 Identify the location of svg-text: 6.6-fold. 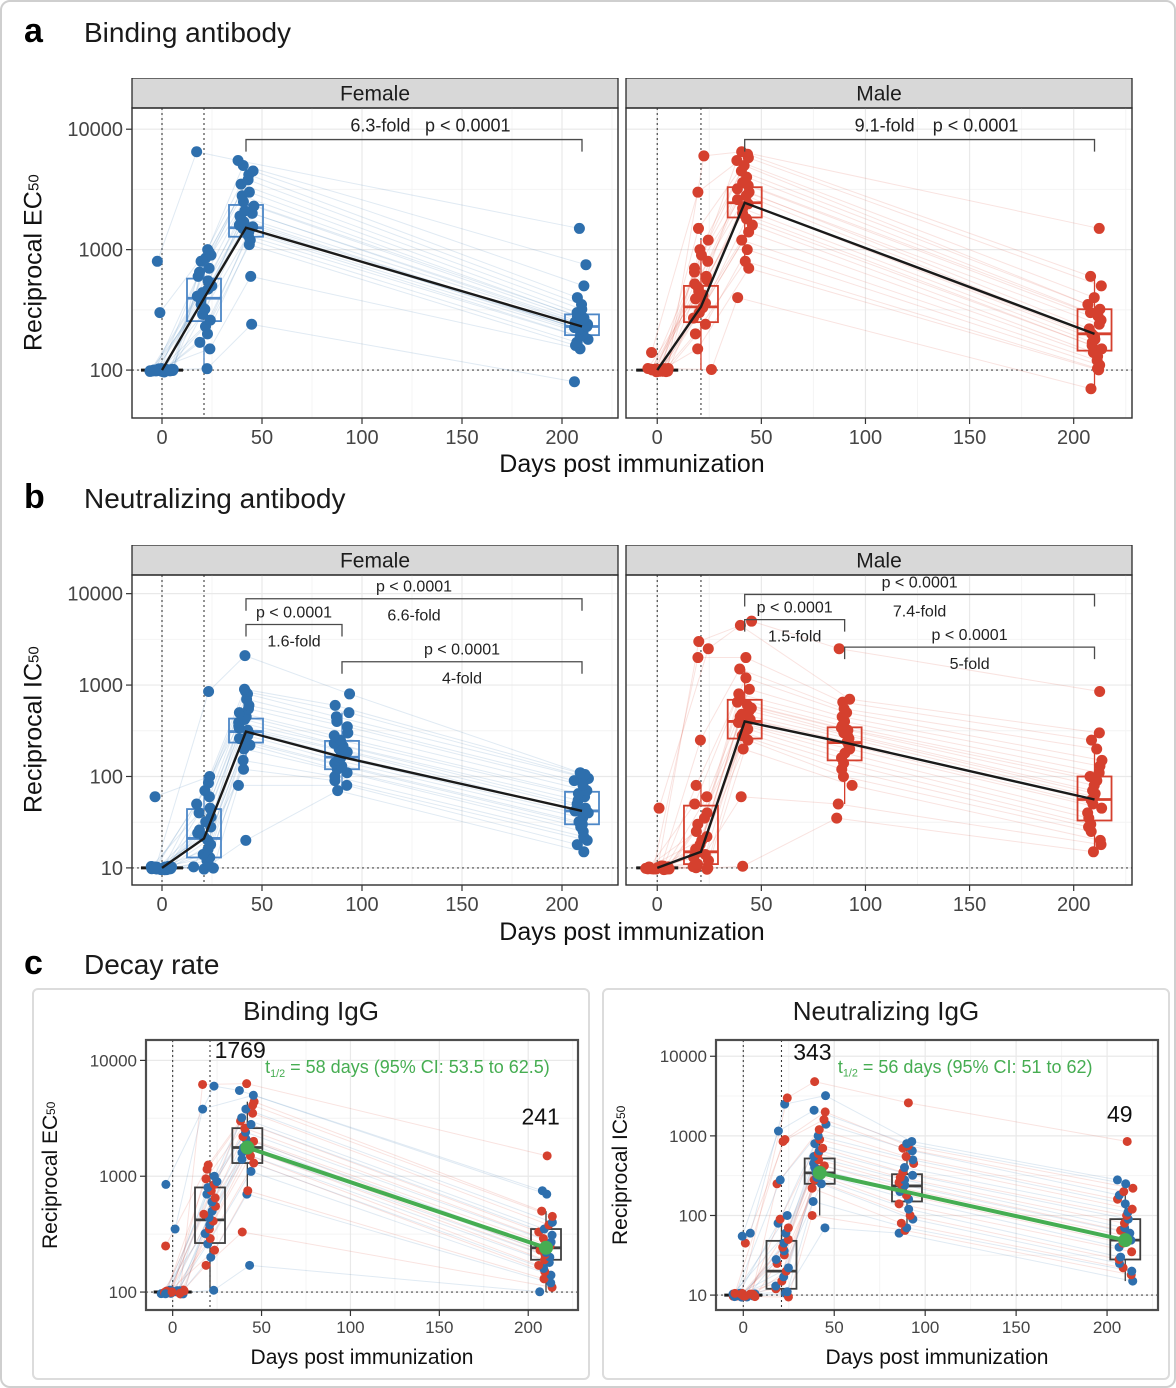
(413, 616).